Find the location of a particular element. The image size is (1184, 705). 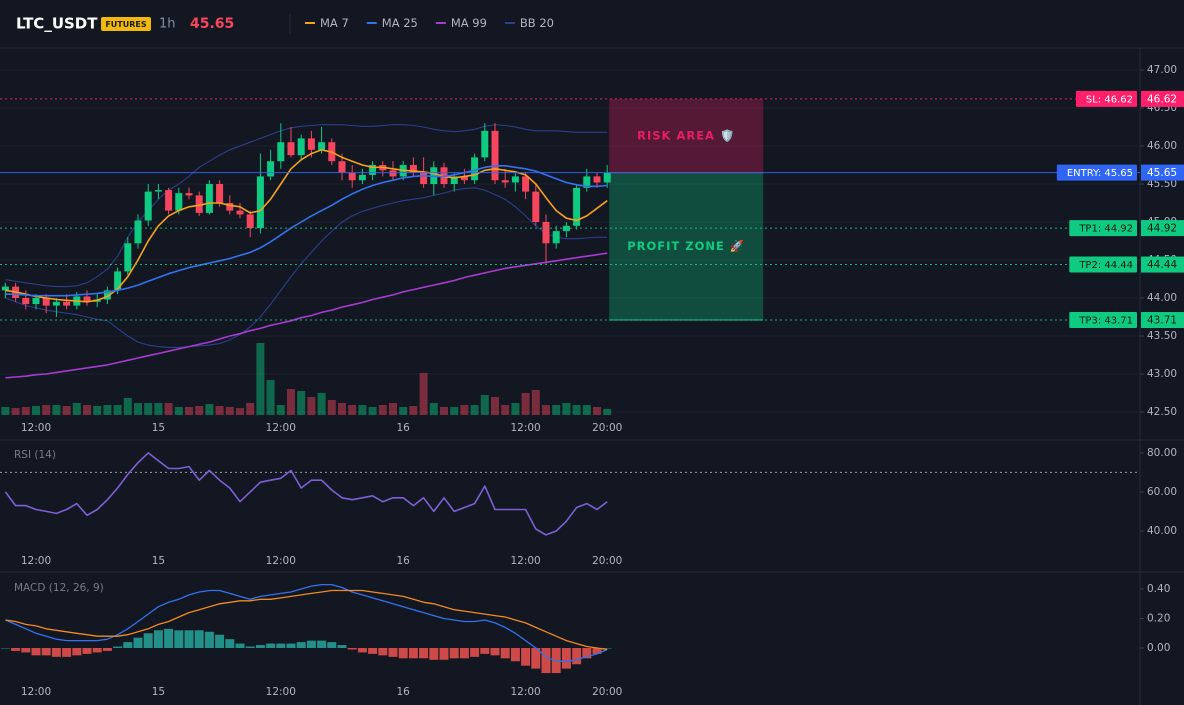

legend-label: MA 7 is located at coordinates (334, 23).